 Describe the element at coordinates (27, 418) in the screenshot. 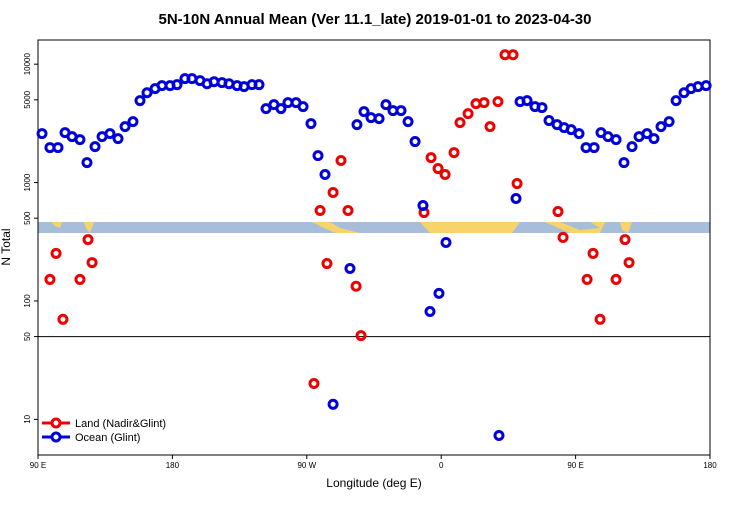

I see `y-tick-label: 10` at that location.